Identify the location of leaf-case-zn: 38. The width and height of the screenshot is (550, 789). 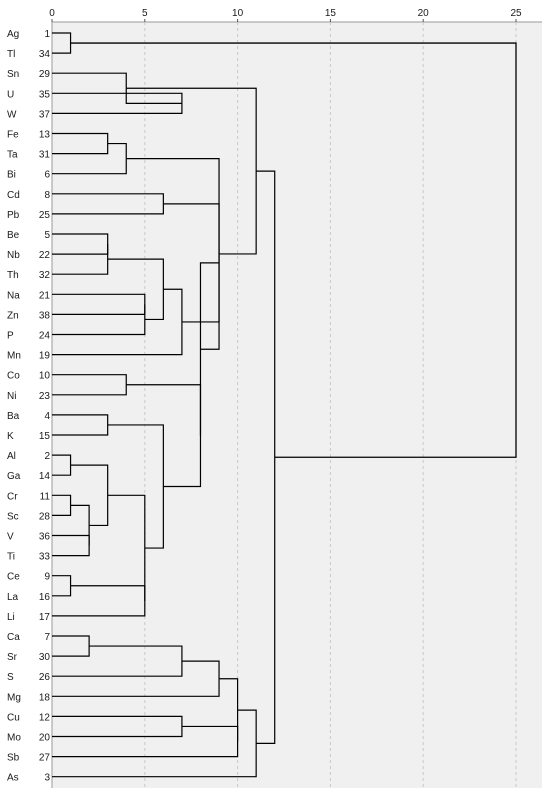
(45, 315).